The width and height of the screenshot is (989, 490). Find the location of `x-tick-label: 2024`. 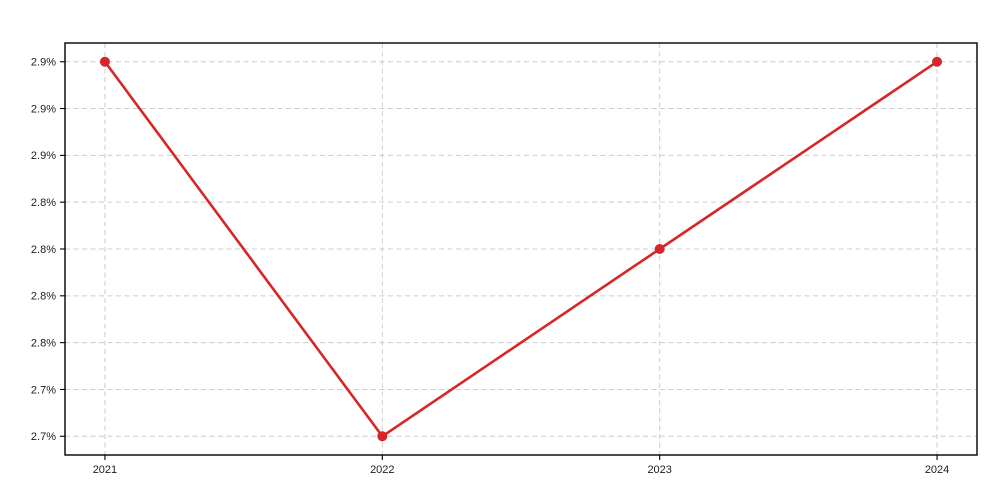

x-tick-label: 2024 is located at coordinates (937, 470).